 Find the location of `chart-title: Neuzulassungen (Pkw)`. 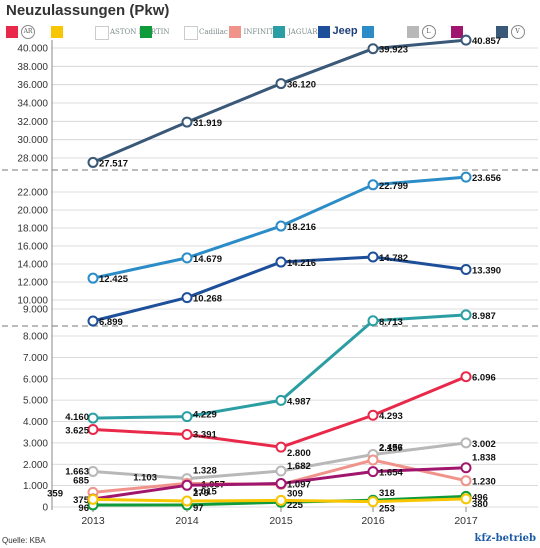

chart-title: Neuzulassungen (Pkw) is located at coordinates (88, 10).